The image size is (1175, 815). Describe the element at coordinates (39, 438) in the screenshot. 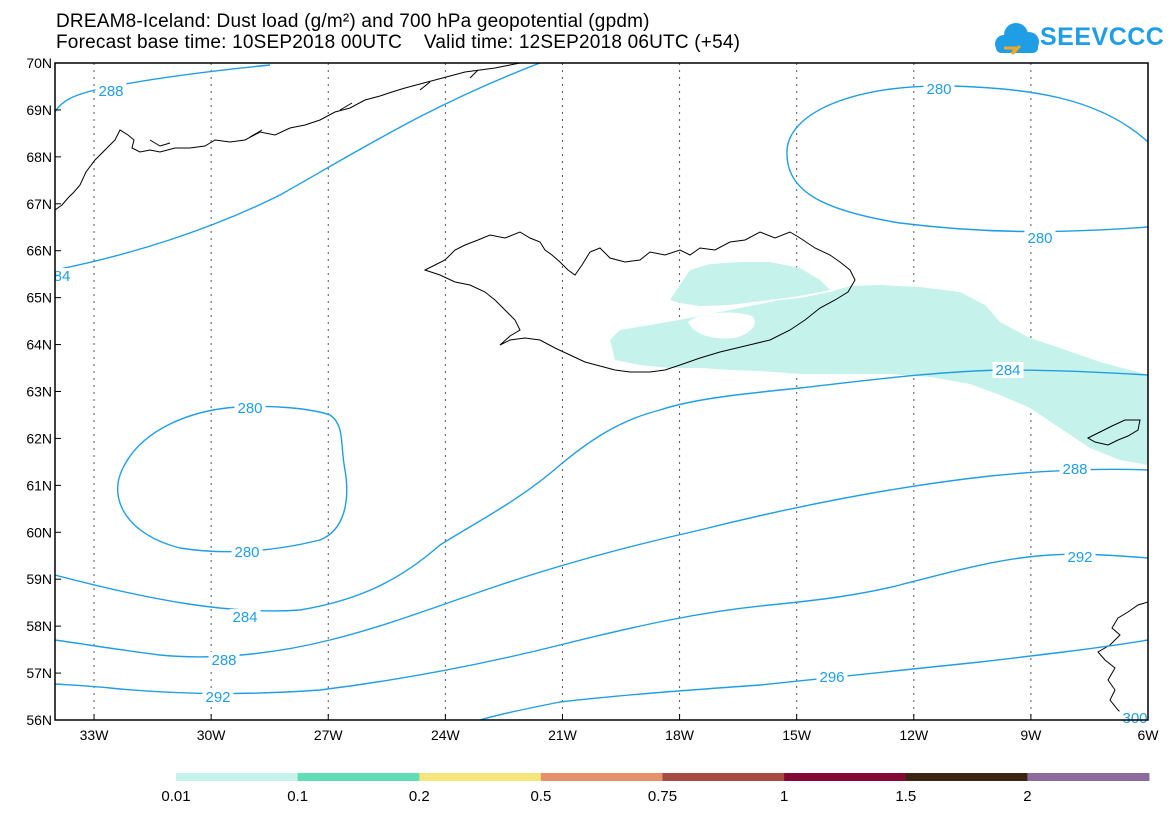

I see `lat-label: 62N` at that location.